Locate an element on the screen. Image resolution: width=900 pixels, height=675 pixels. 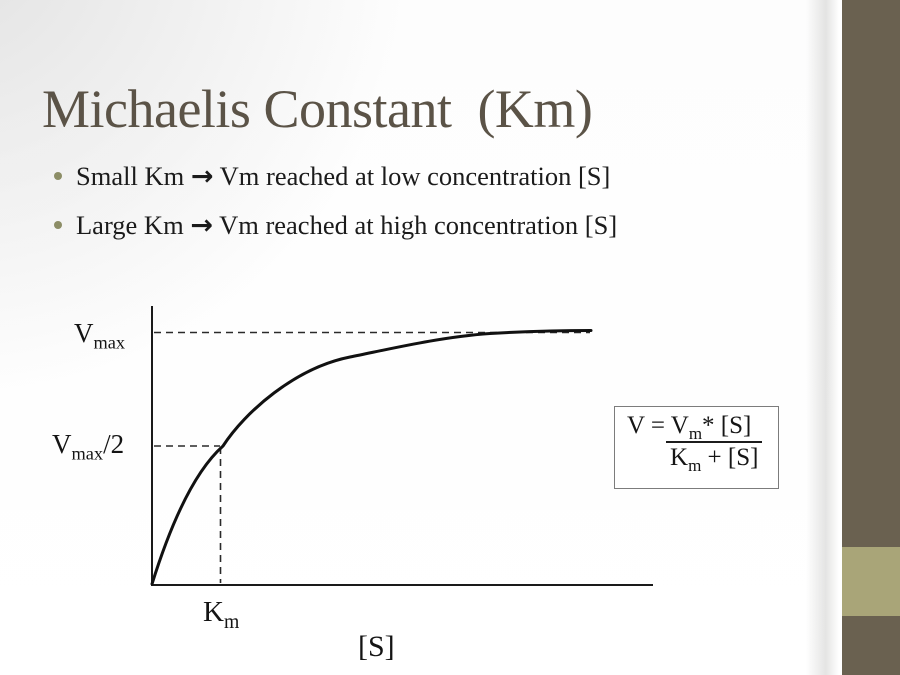
slide-edge-shadow is located at coordinates (824, 337).